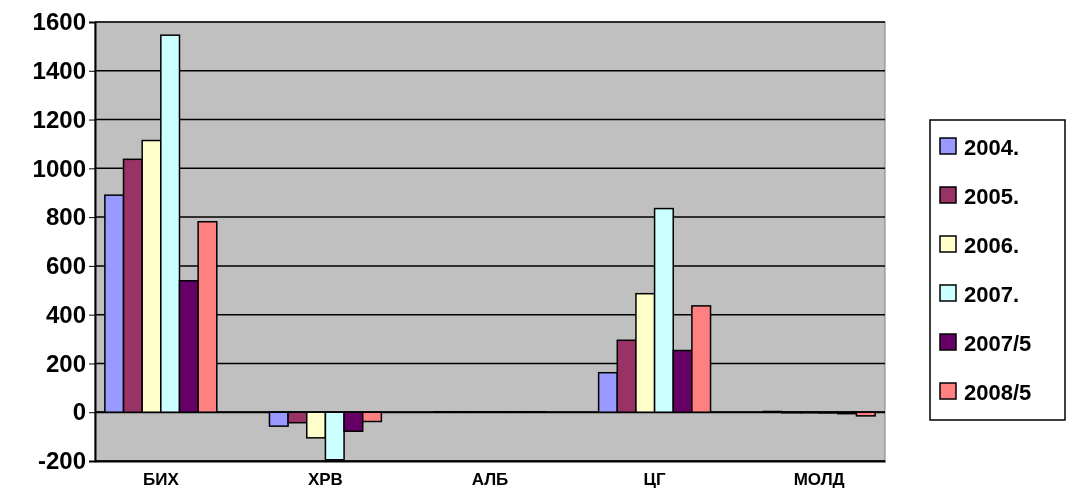 The width and height of the screenshot is (1070, 497). What do you see at coordinates (161, 480) in the screenshot?
I see `x-tick-label: БИХ` at bounding box center [161, 480].